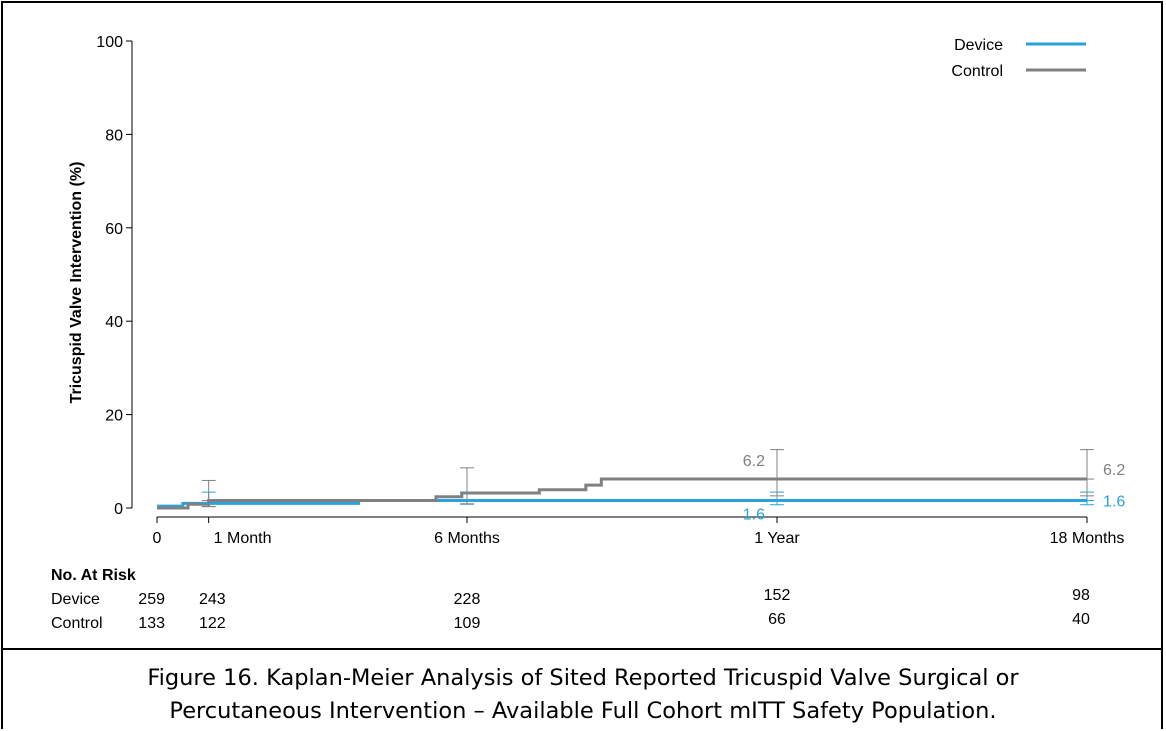 Image resolution: width=1166 pixels, height=731 pixels. I want to click on at-risk-count: 40, so click(1081, 619).